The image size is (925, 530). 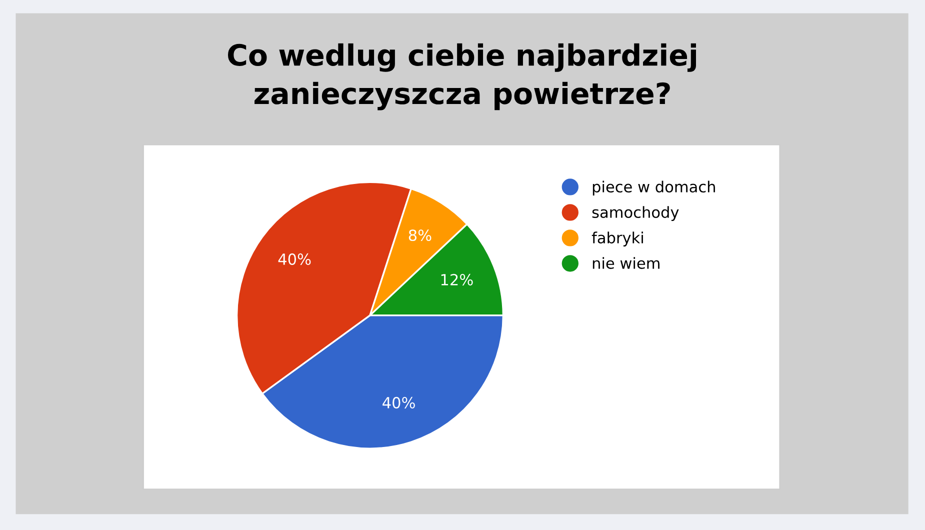 What do you see at coordinates (635, 213) in the screenshot?
I see `legend-label: samochody` at bounding box center [635, 213].